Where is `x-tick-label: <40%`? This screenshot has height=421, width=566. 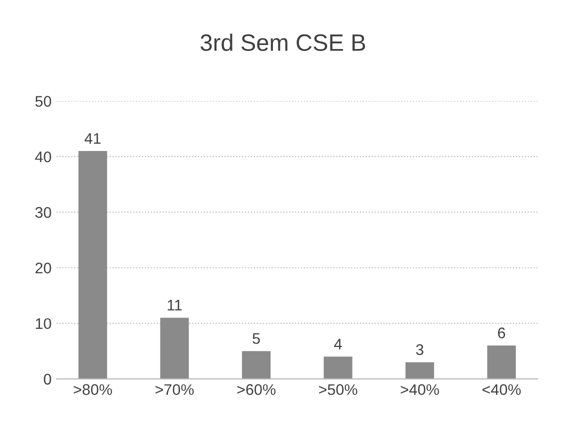
x-tick-label: <40% is located at coordinates (501, 389).